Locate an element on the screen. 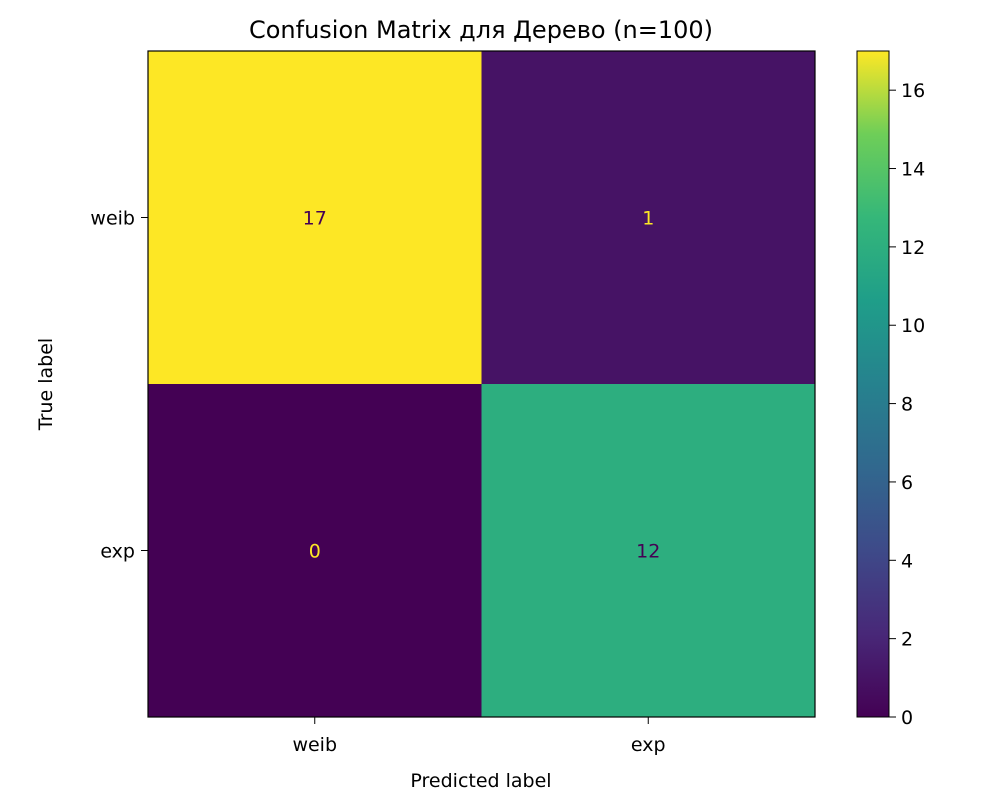 The height and width of the screenshot is (797, 983). colorbar-ticks: 0 2 4 6 8 10 12 14 16 is located at coordinates (907, 404).